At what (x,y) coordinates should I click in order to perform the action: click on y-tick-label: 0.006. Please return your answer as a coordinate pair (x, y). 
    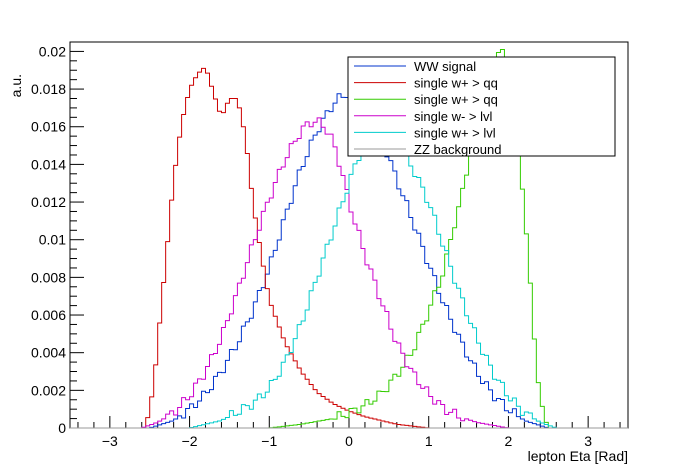
    Looking at the image, I should click on (48, 315).